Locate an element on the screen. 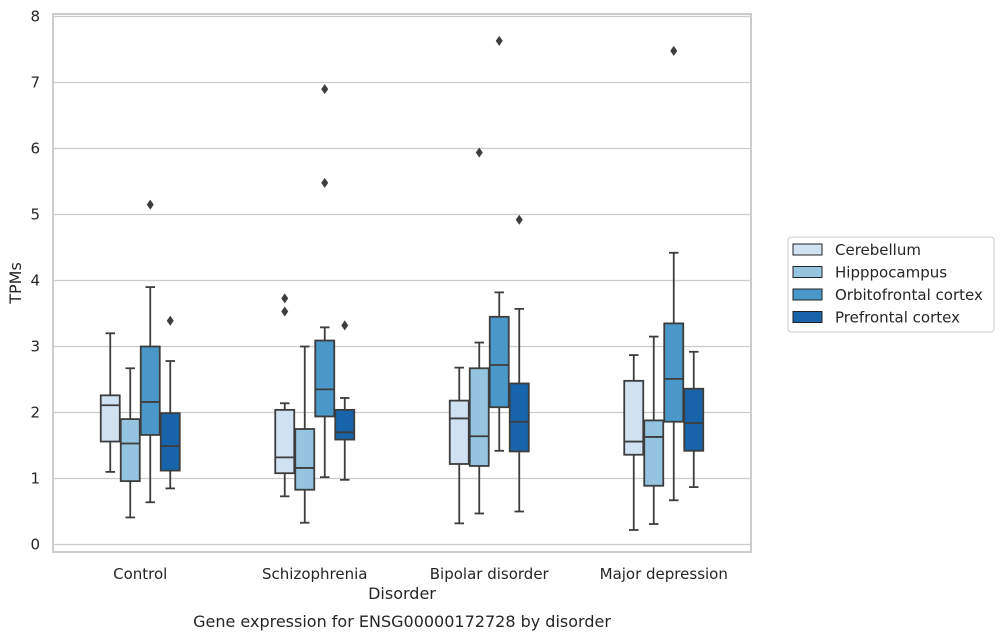 This screenshot has height=639, width=1003. x-tick-label: Major depression is located at coordinates (664, 574).